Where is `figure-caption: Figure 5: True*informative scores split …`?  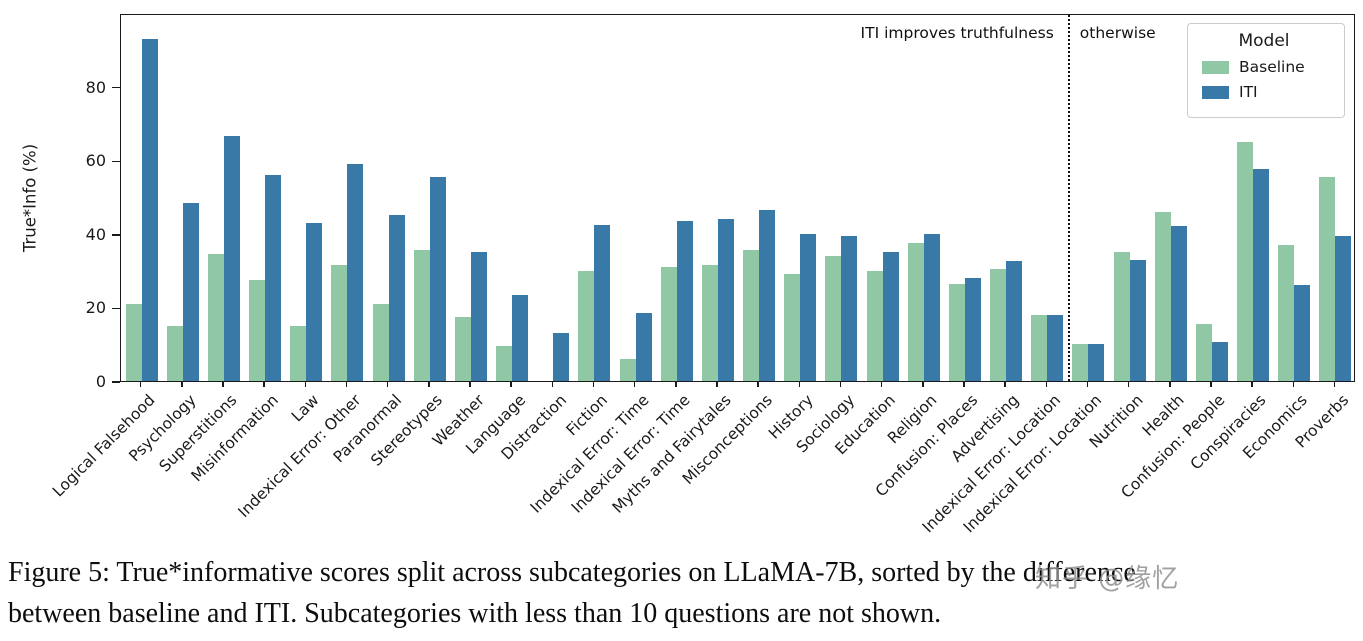 figure-caption: Figure 5: True*informative scores split … is located at coordinates (682, 593).